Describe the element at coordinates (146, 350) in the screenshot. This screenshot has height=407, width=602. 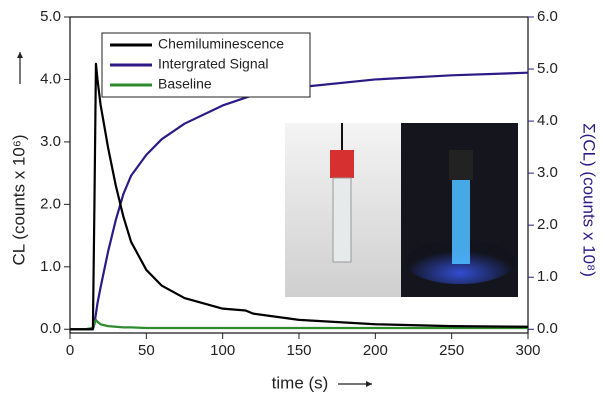
I see `x-tick-label: 50` at that location.